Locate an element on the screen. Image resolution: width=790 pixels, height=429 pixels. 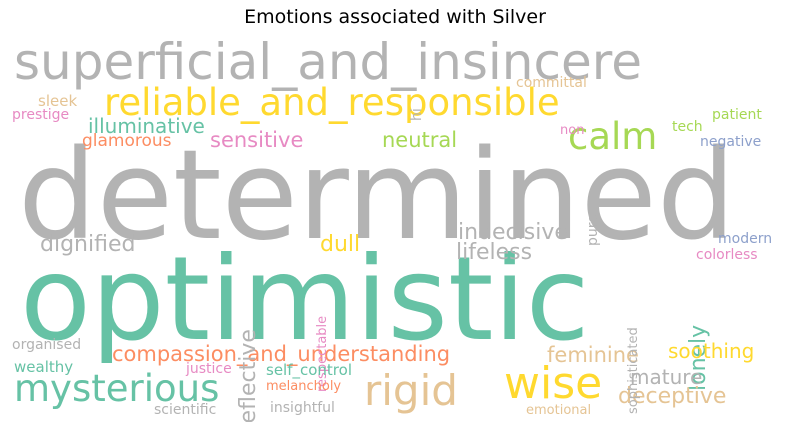
word-sleek: sleek is located at coordinates (58, 101).